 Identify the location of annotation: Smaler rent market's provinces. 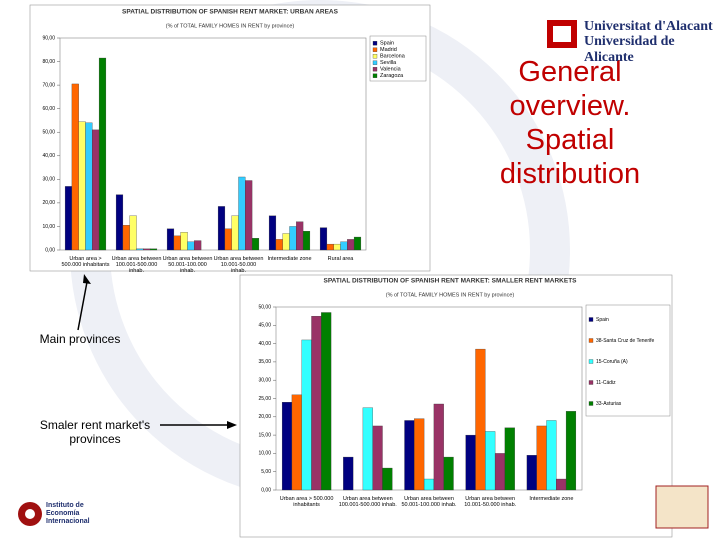
(95, 432).